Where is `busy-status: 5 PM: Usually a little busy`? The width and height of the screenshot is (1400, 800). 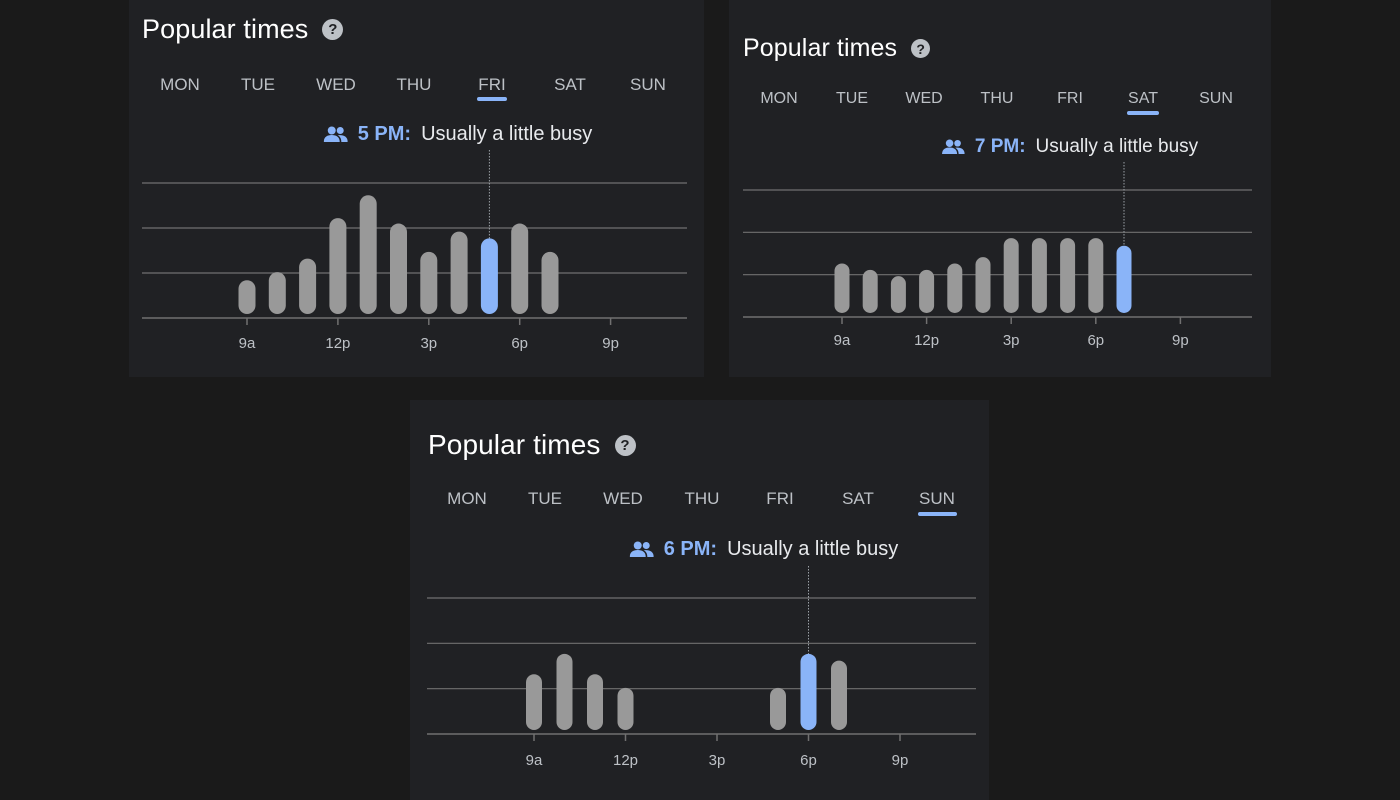 busy-status: 5 PM: Usually a little busy is located at coordinates (458, 134).